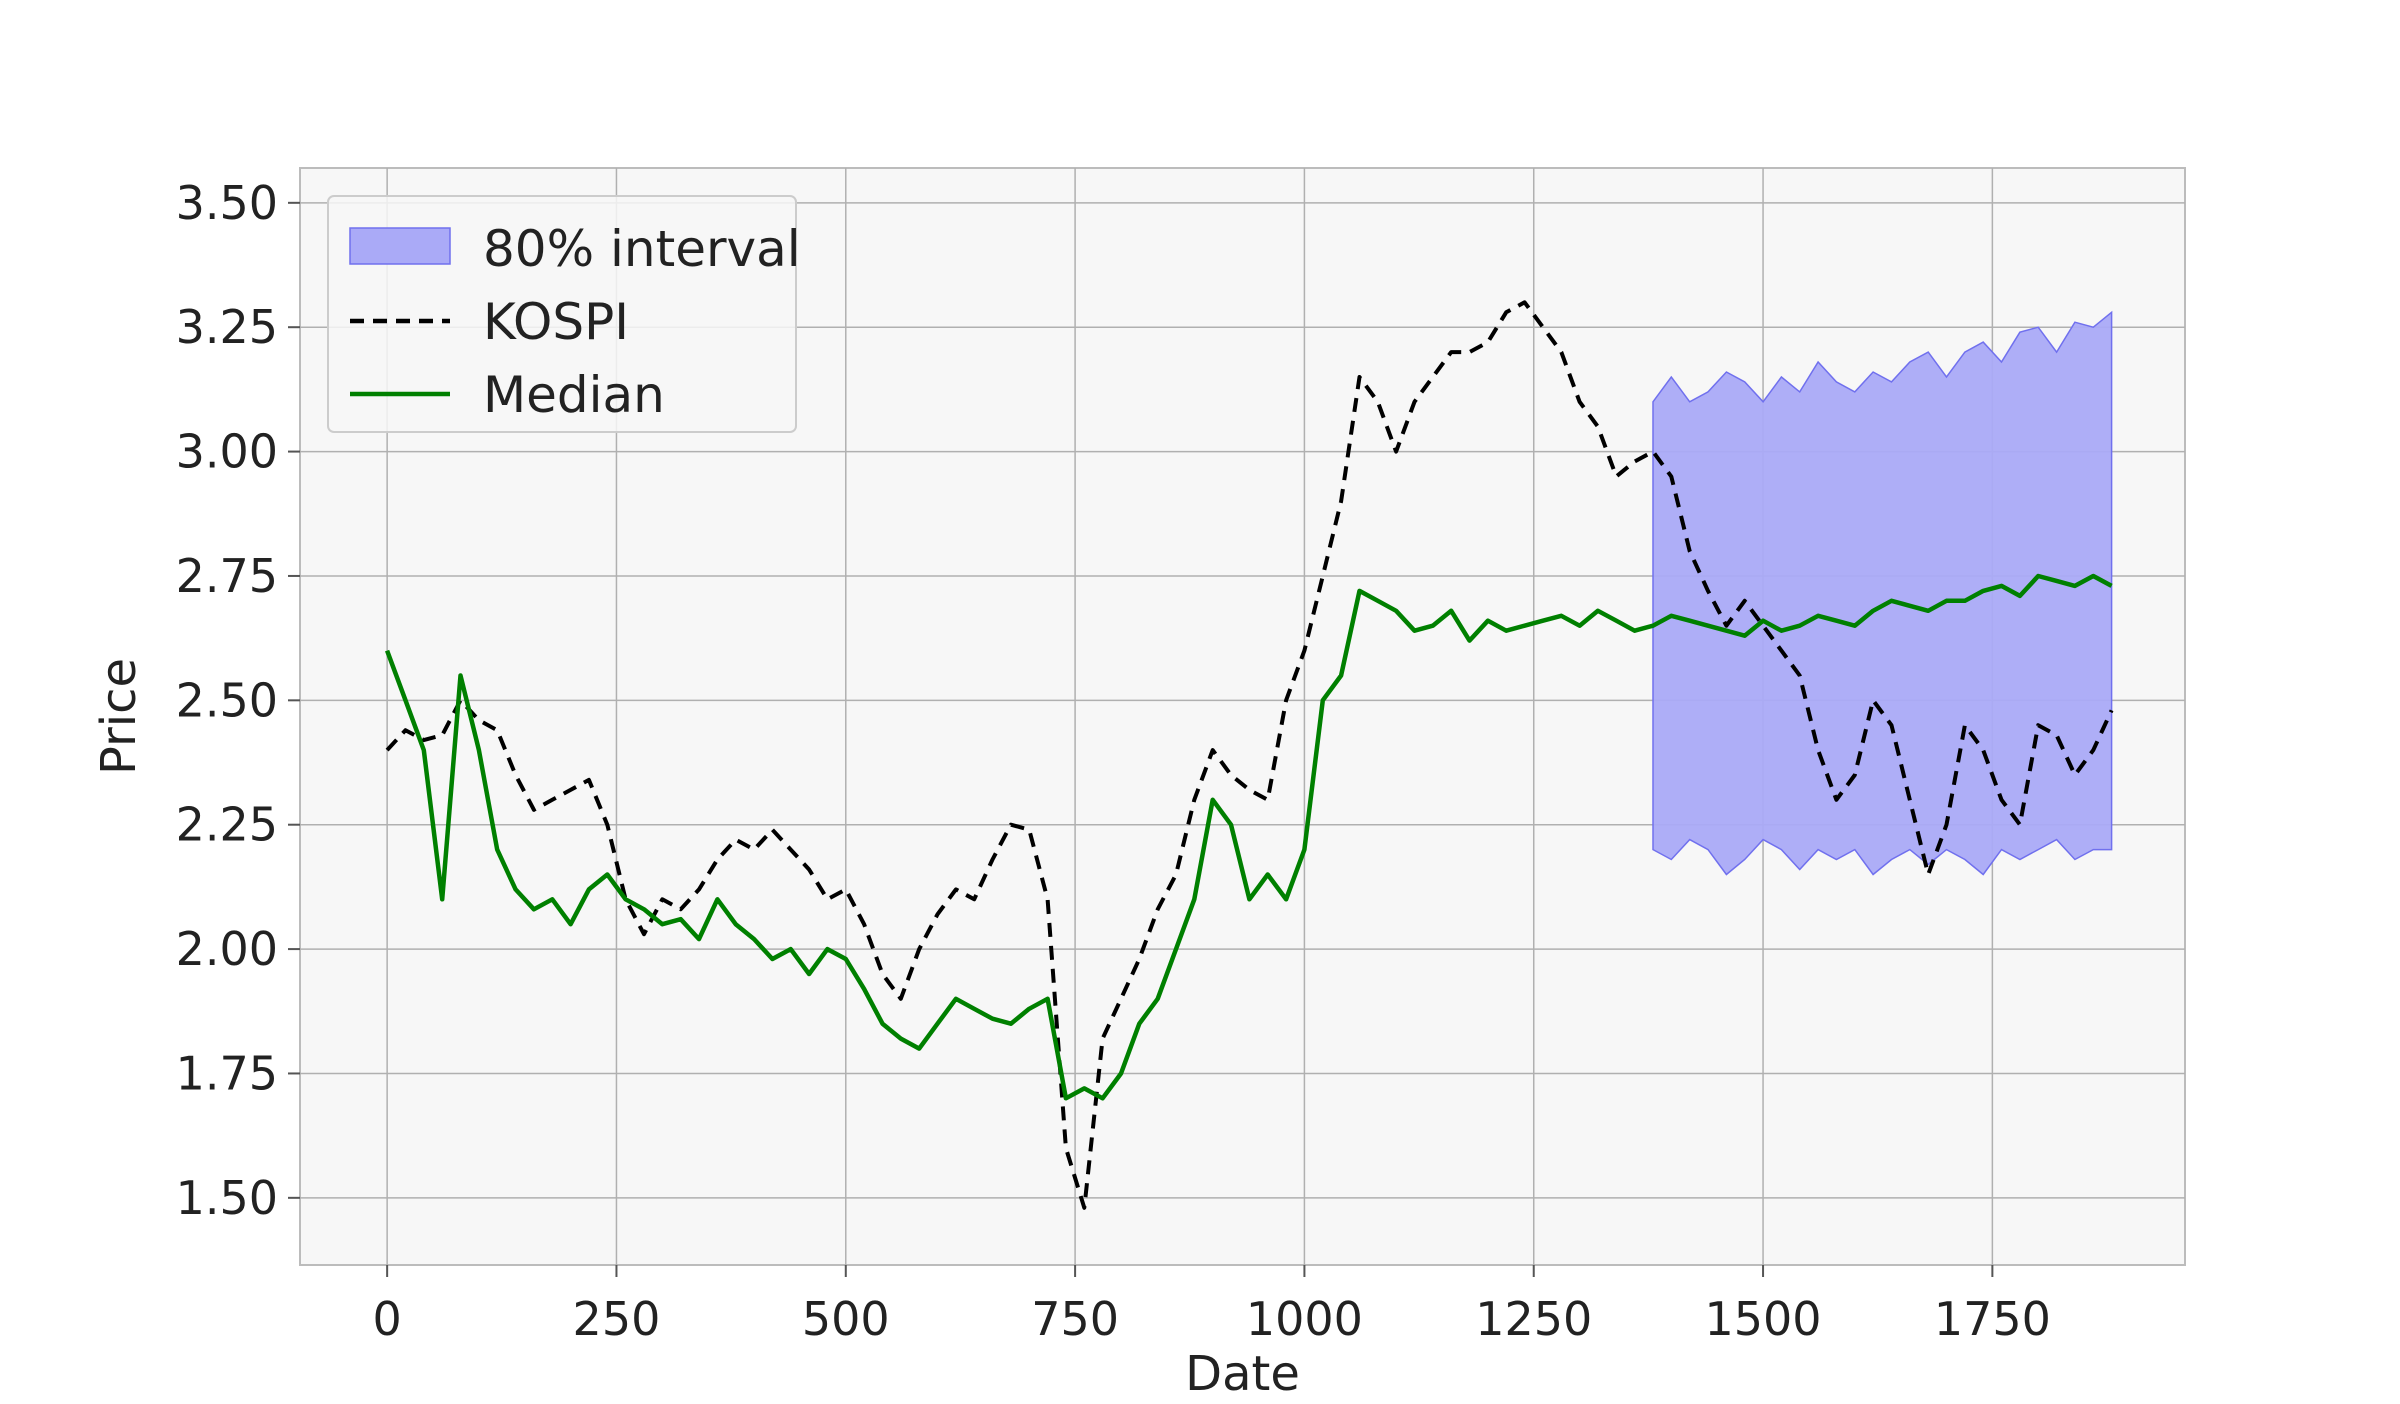 The height and width of the screenshot is (1404, 2400). I want to click on x-tick-label: 1250, so click(1533, 1319).